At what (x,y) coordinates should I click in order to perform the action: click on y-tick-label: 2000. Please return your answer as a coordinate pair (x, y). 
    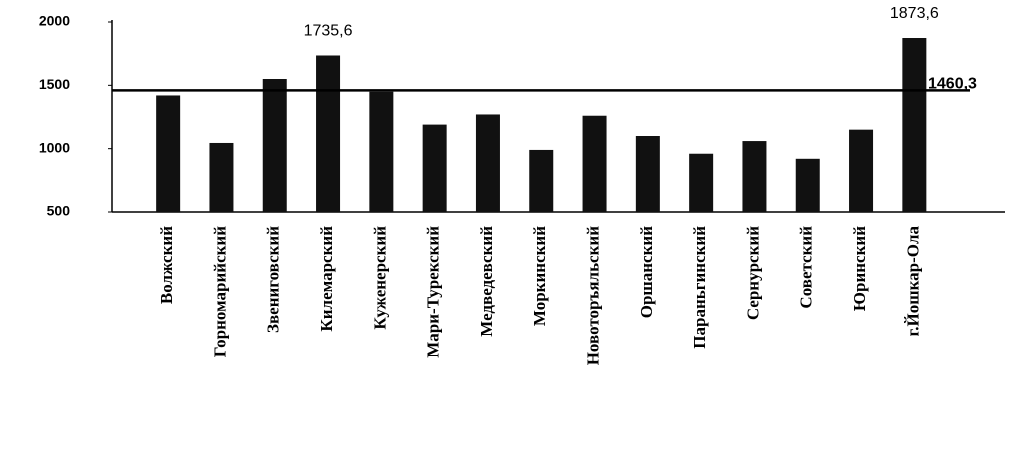
    Looking at the image, I should click on (54, 21).